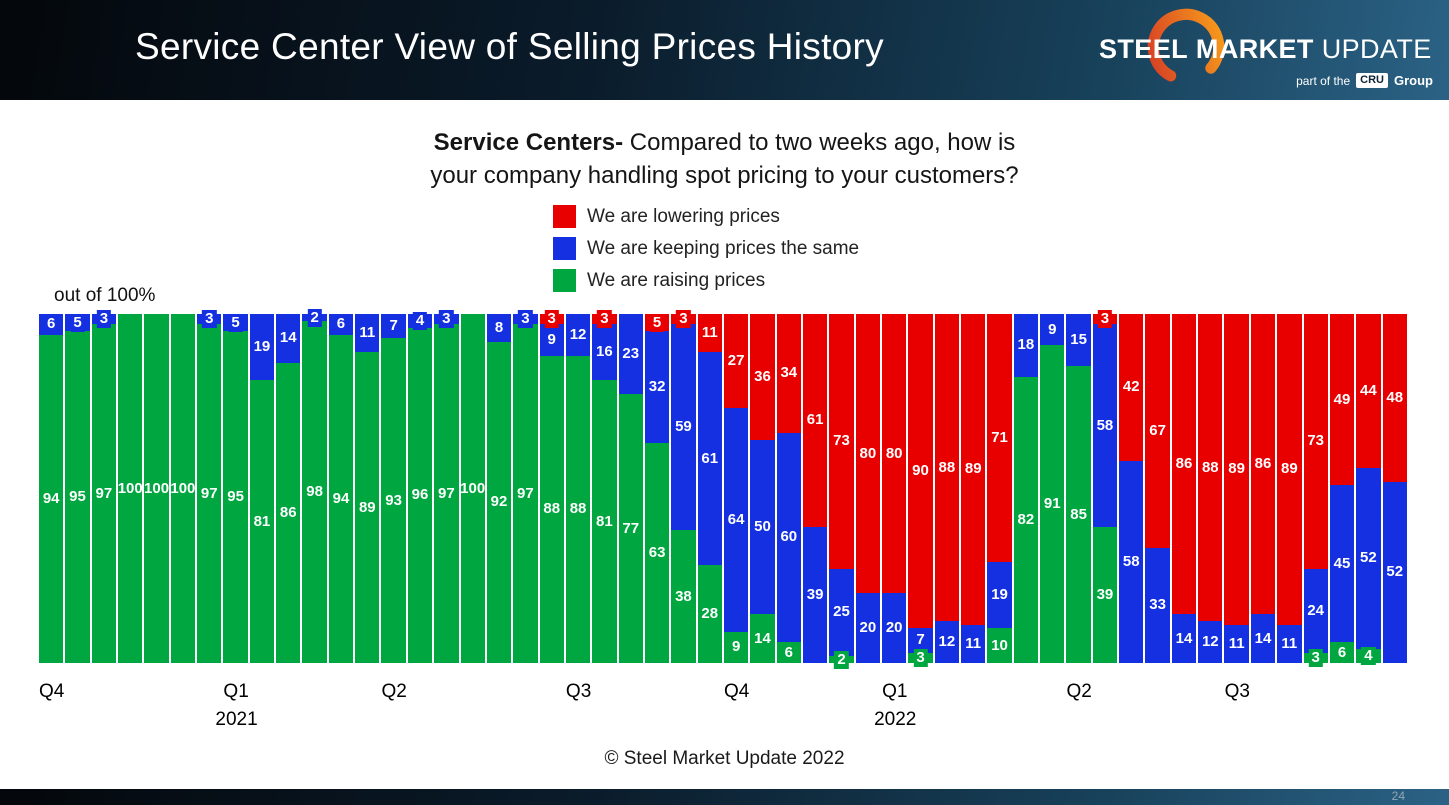  What do you see at coordinates (1368, 558) in the screenshot?
I see `bar-value-label: 52` at bounding box center [1368, 558].